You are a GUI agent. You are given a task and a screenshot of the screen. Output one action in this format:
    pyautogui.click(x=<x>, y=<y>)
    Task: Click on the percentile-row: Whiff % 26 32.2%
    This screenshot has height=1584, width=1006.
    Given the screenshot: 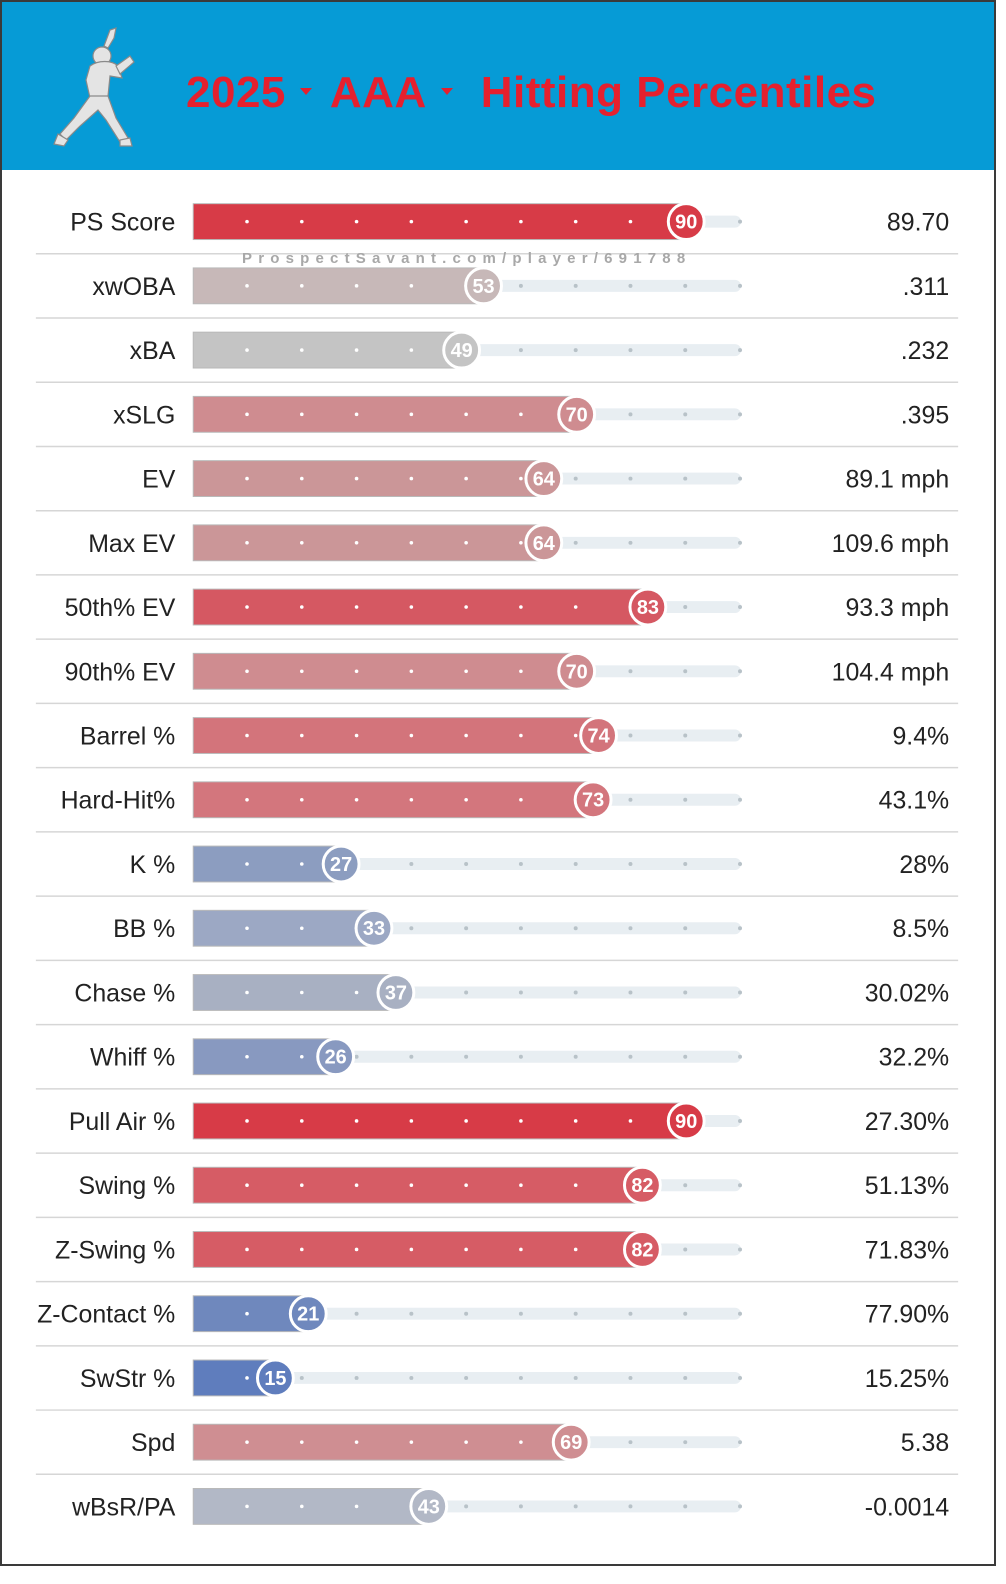 What is the action you would take?
    pyautogui.click(x=497, y=1050)
    